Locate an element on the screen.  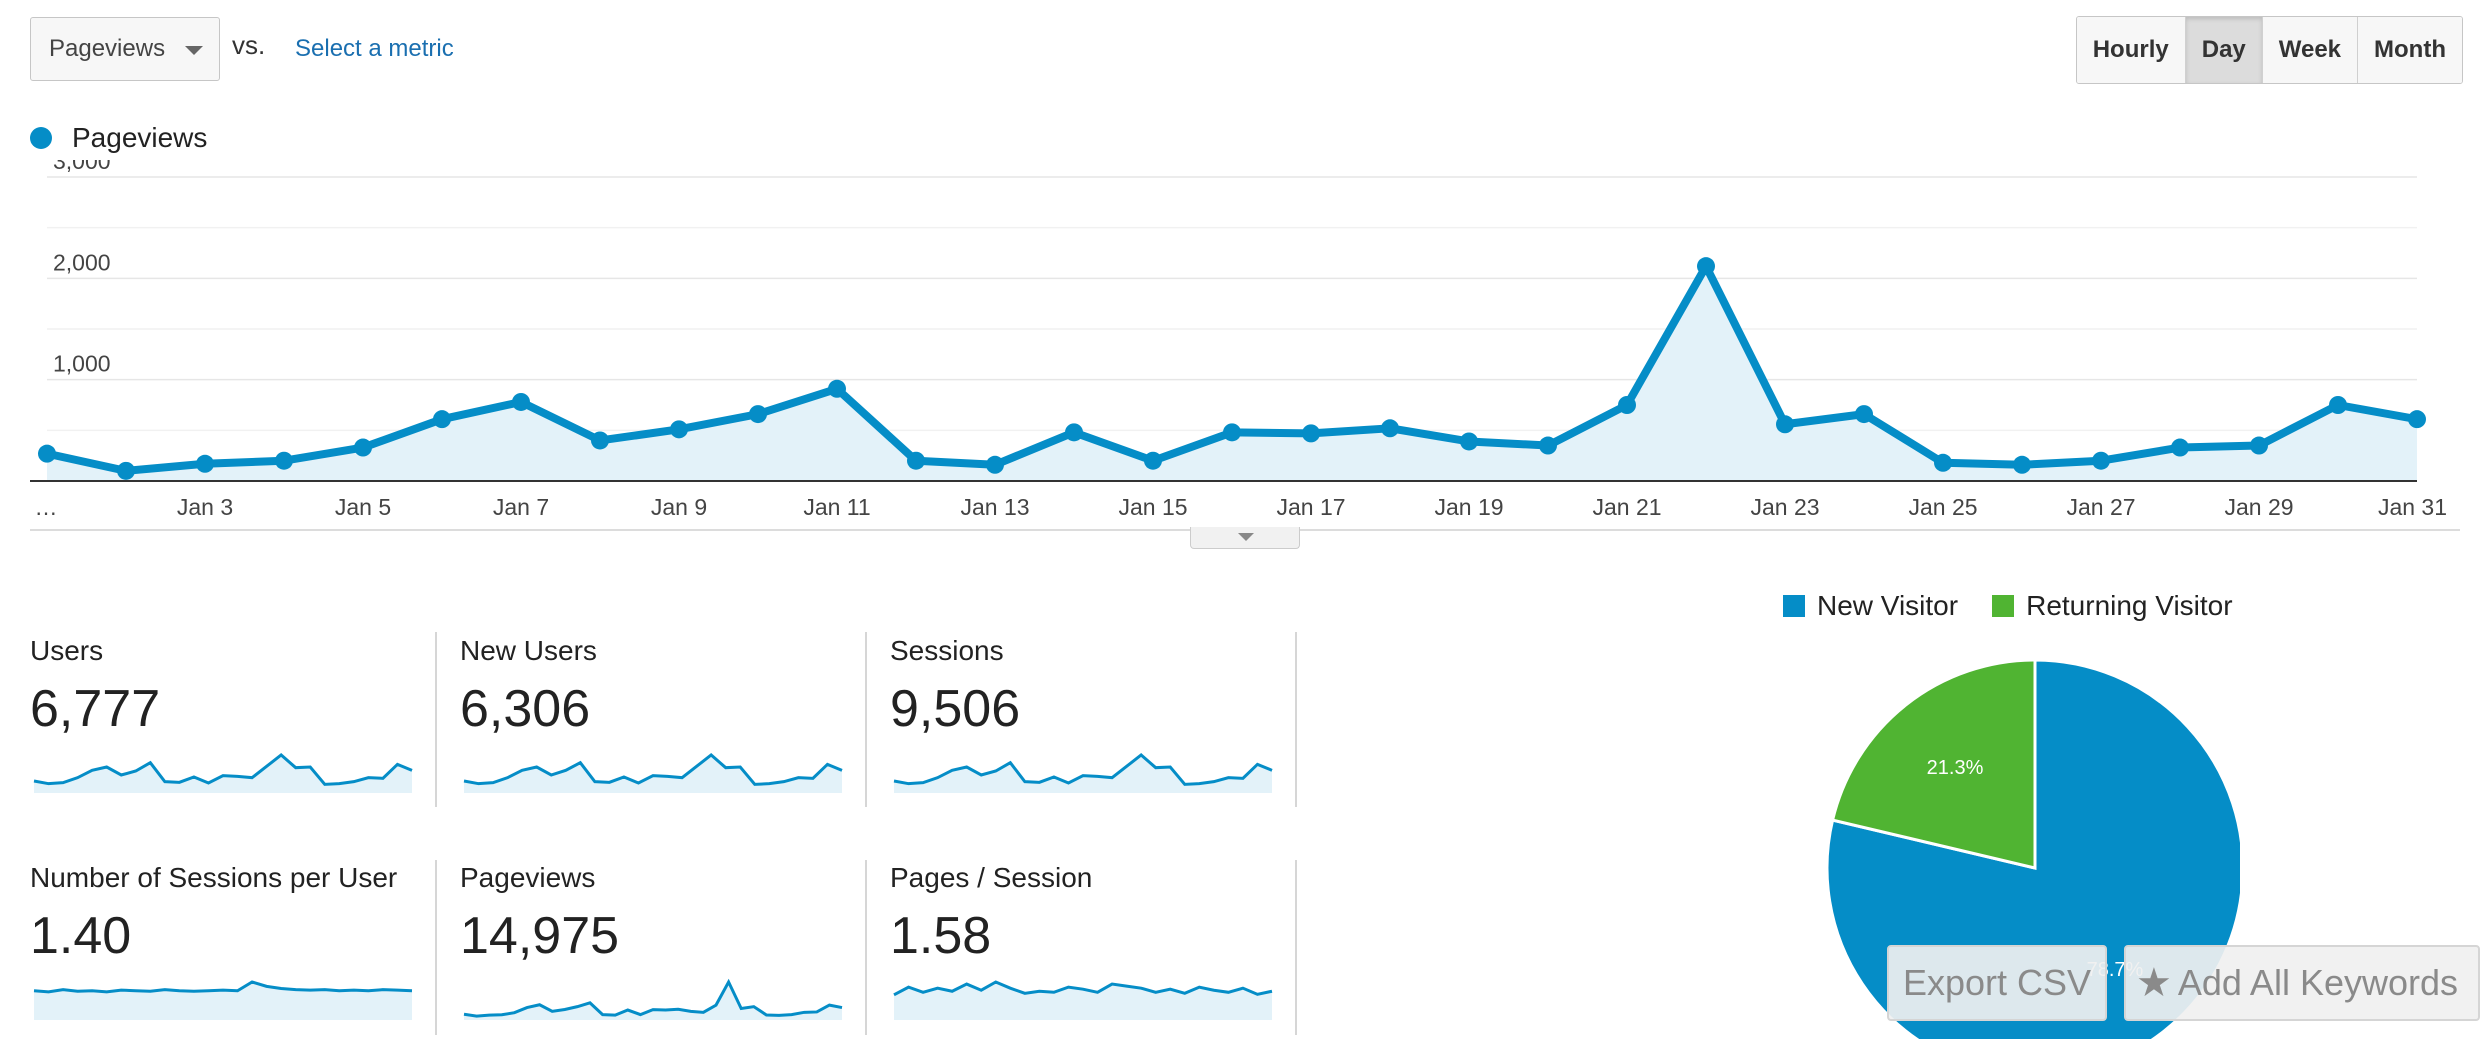
x-tick-label: Jan 27 is located at coordinates (2100, 507).